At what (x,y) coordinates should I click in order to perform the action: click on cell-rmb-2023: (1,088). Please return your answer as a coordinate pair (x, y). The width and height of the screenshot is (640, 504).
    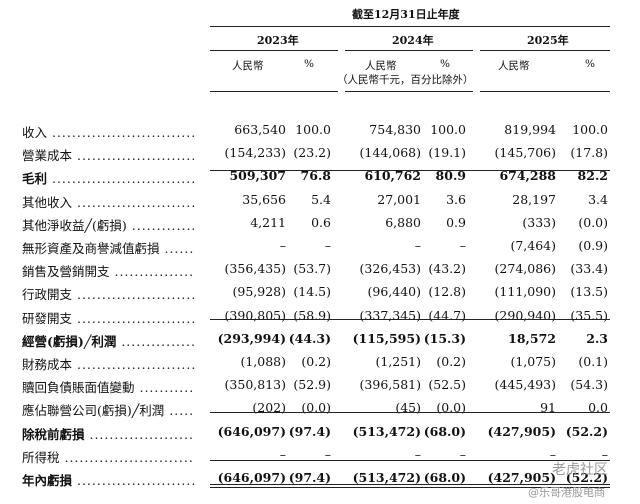
    Looking at the image, I should click on (263, 361).